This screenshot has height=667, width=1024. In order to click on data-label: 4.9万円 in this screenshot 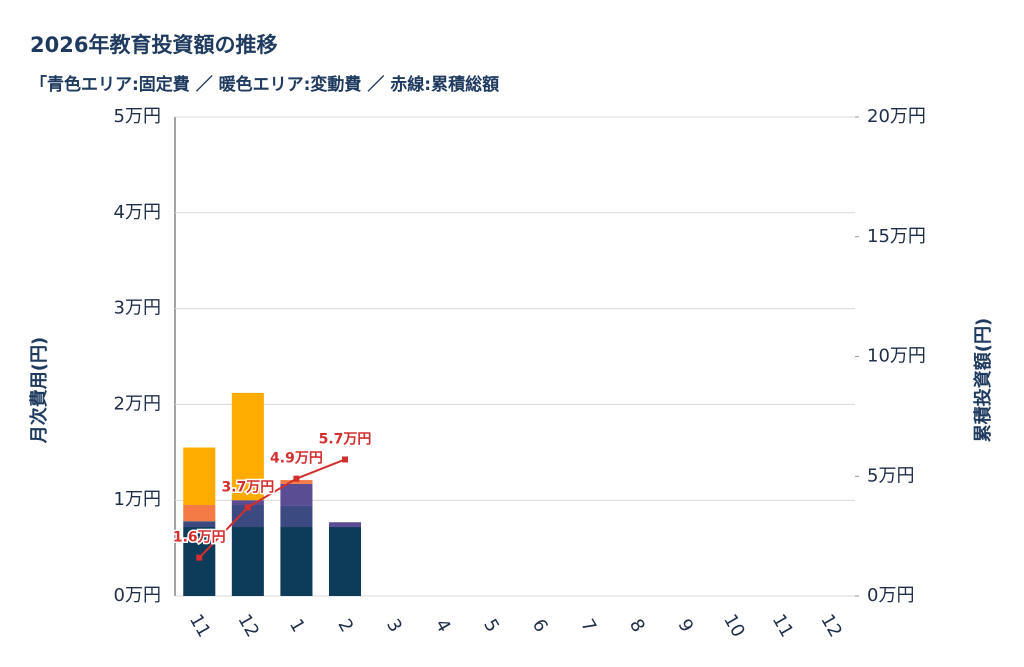, I will do `click(296, 459)`.